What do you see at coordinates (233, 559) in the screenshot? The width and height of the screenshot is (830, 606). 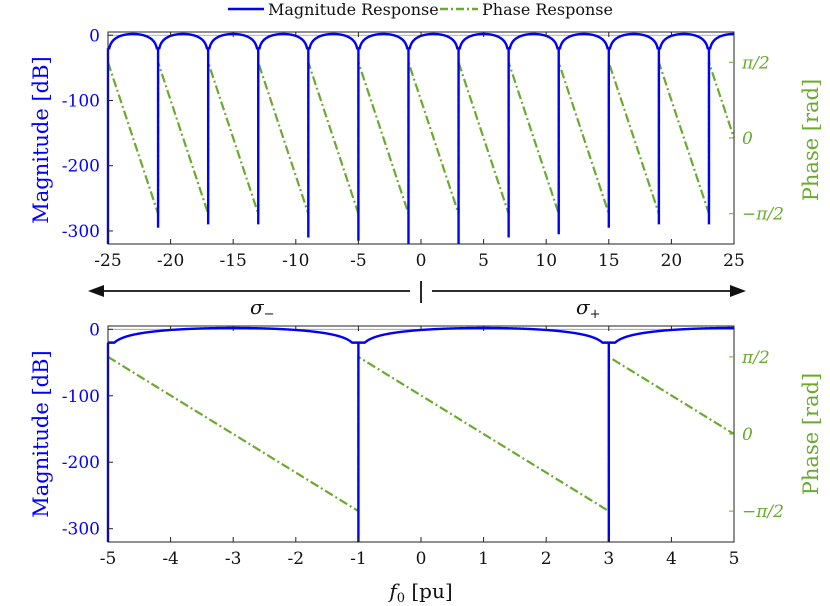 I see `x-tick-label: -3` at bounding box center [233, 559].